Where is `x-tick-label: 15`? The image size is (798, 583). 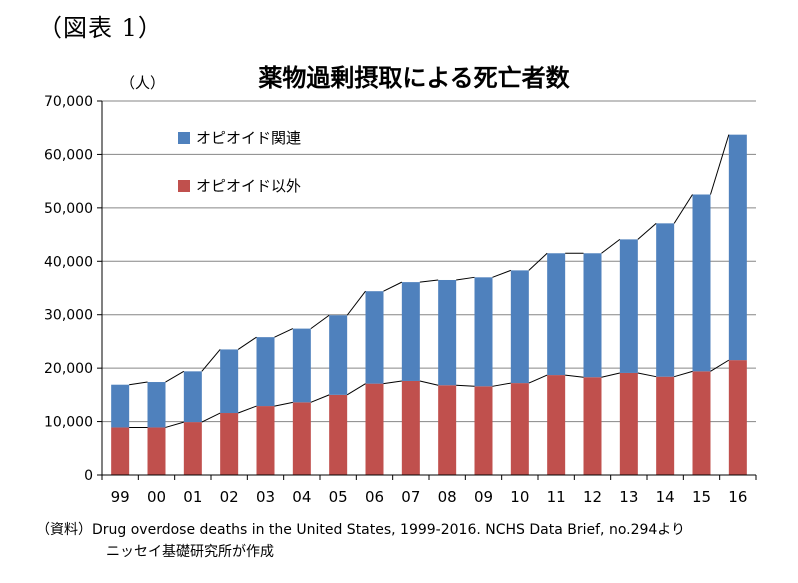 x-tick-label: 15 is located at coordinates (701, 497).